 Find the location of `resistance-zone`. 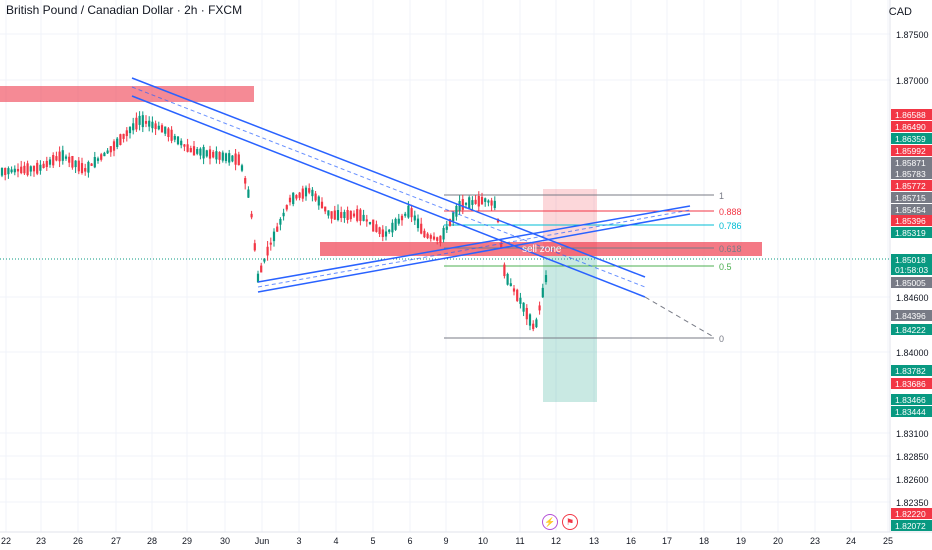

resistance-zone is located at coordinates (127, 94).